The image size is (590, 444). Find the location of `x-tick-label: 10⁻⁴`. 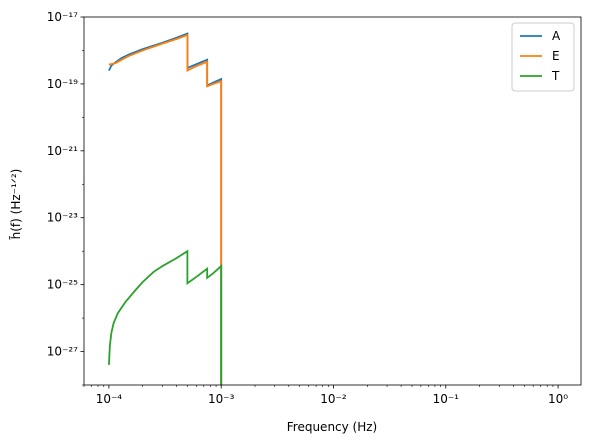

x-tick-label: 10⁻⁴ is located at coordinates (109, 399).